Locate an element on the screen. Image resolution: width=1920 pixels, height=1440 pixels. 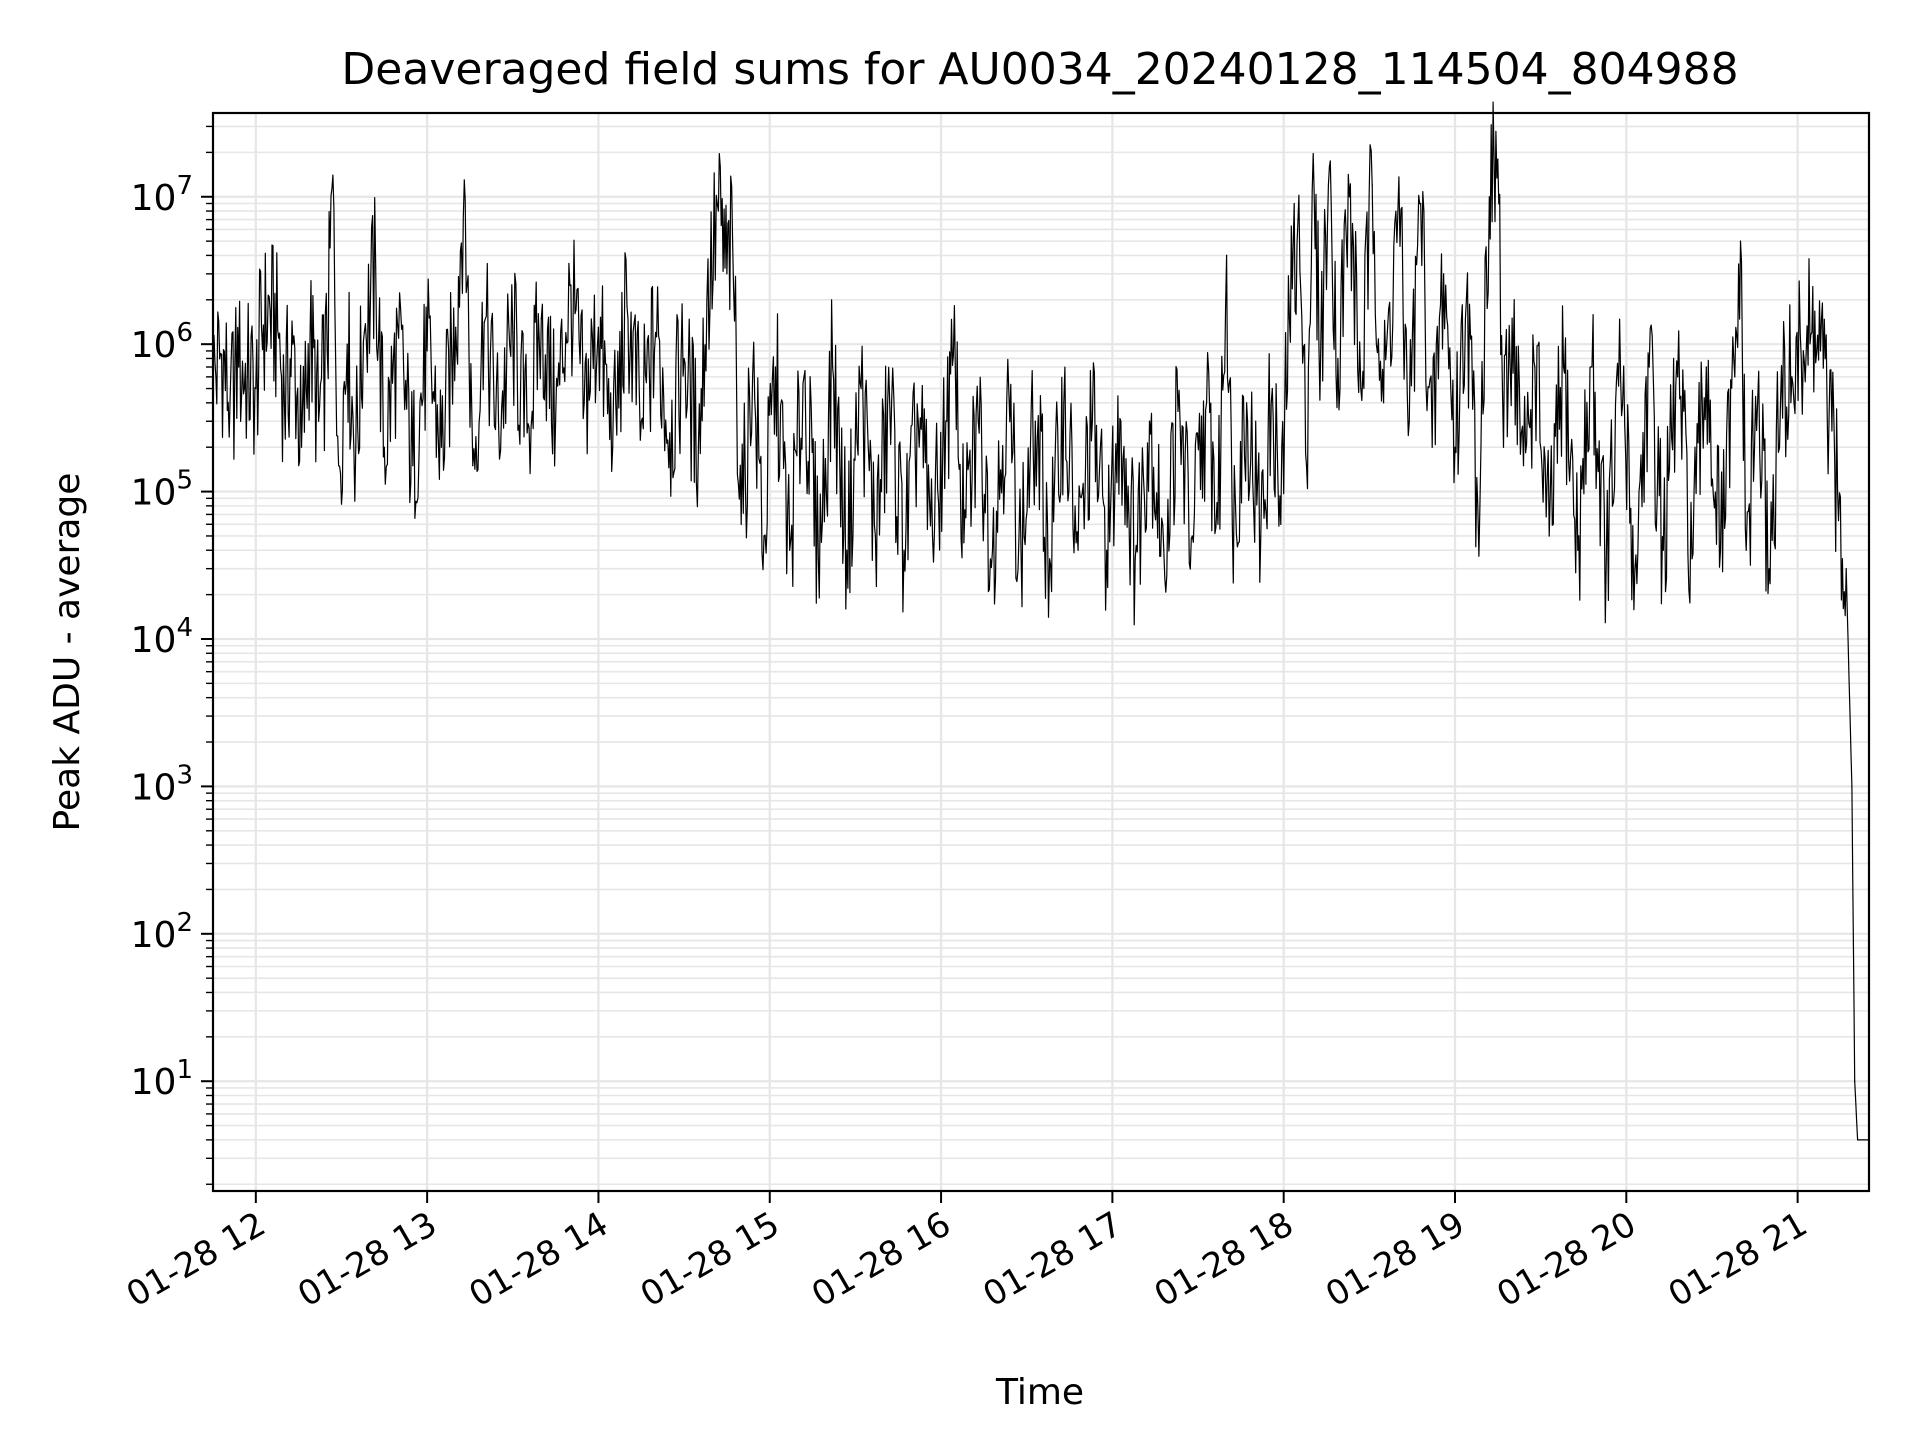
y-tick-label-exponent: 6 is located at coordinates (184, 333).